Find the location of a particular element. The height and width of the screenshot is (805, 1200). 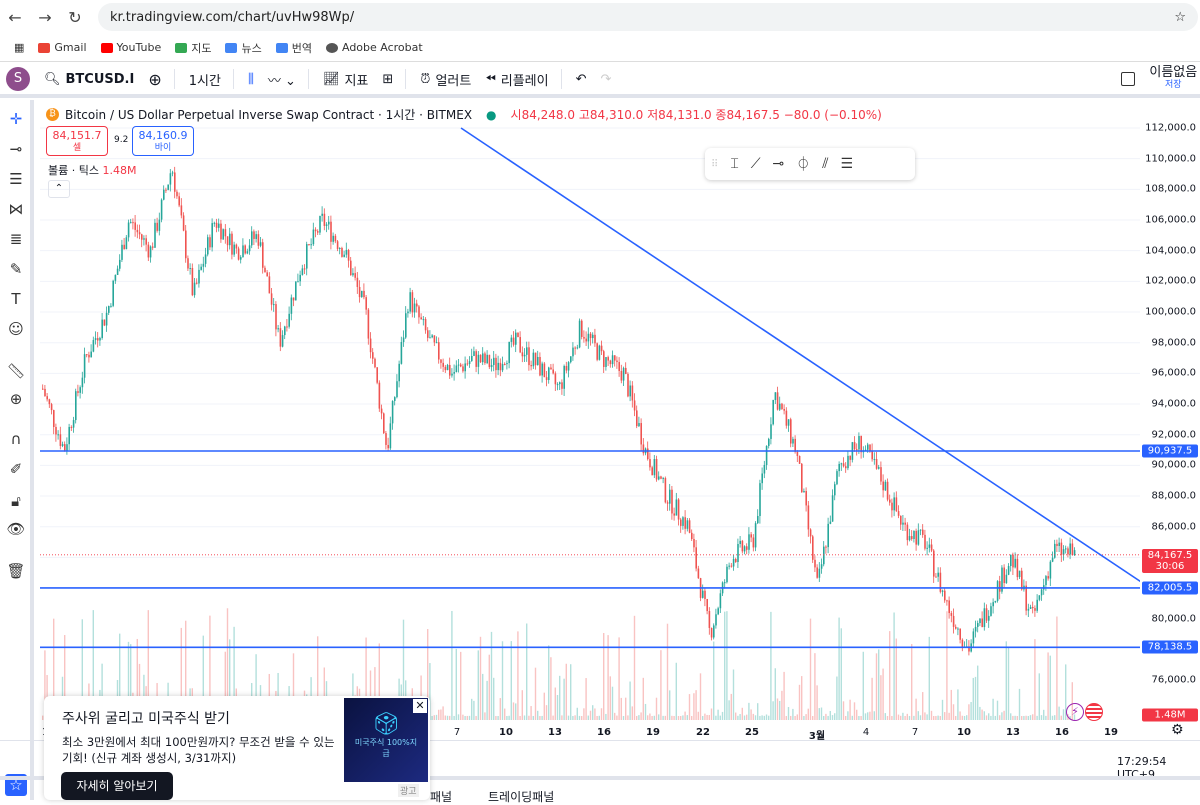

avatar: S is located at coordinates (18, 79).